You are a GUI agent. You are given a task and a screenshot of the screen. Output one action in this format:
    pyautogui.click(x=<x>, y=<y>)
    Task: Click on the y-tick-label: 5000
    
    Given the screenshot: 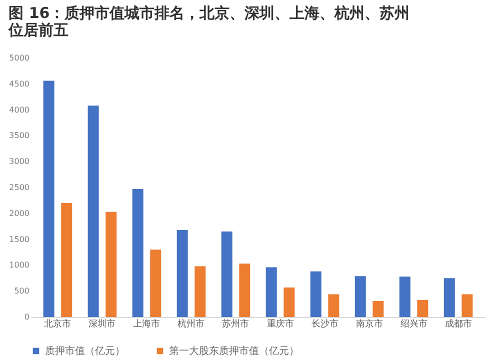 What is the action you would take?
    pyautogui.click(x=19, y=58)
    